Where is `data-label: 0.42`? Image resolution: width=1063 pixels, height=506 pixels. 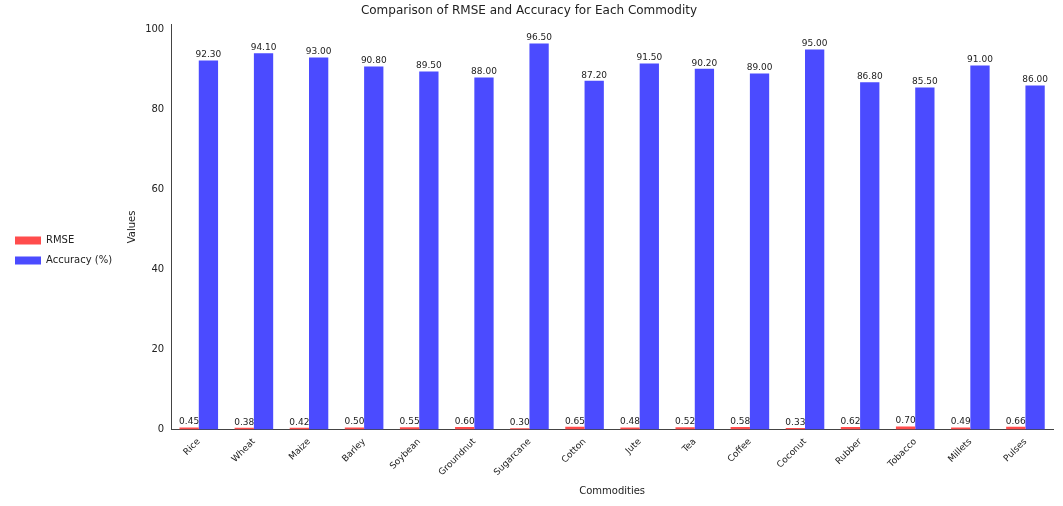
data-label: 0.42 is located at coordinates (299, 421).